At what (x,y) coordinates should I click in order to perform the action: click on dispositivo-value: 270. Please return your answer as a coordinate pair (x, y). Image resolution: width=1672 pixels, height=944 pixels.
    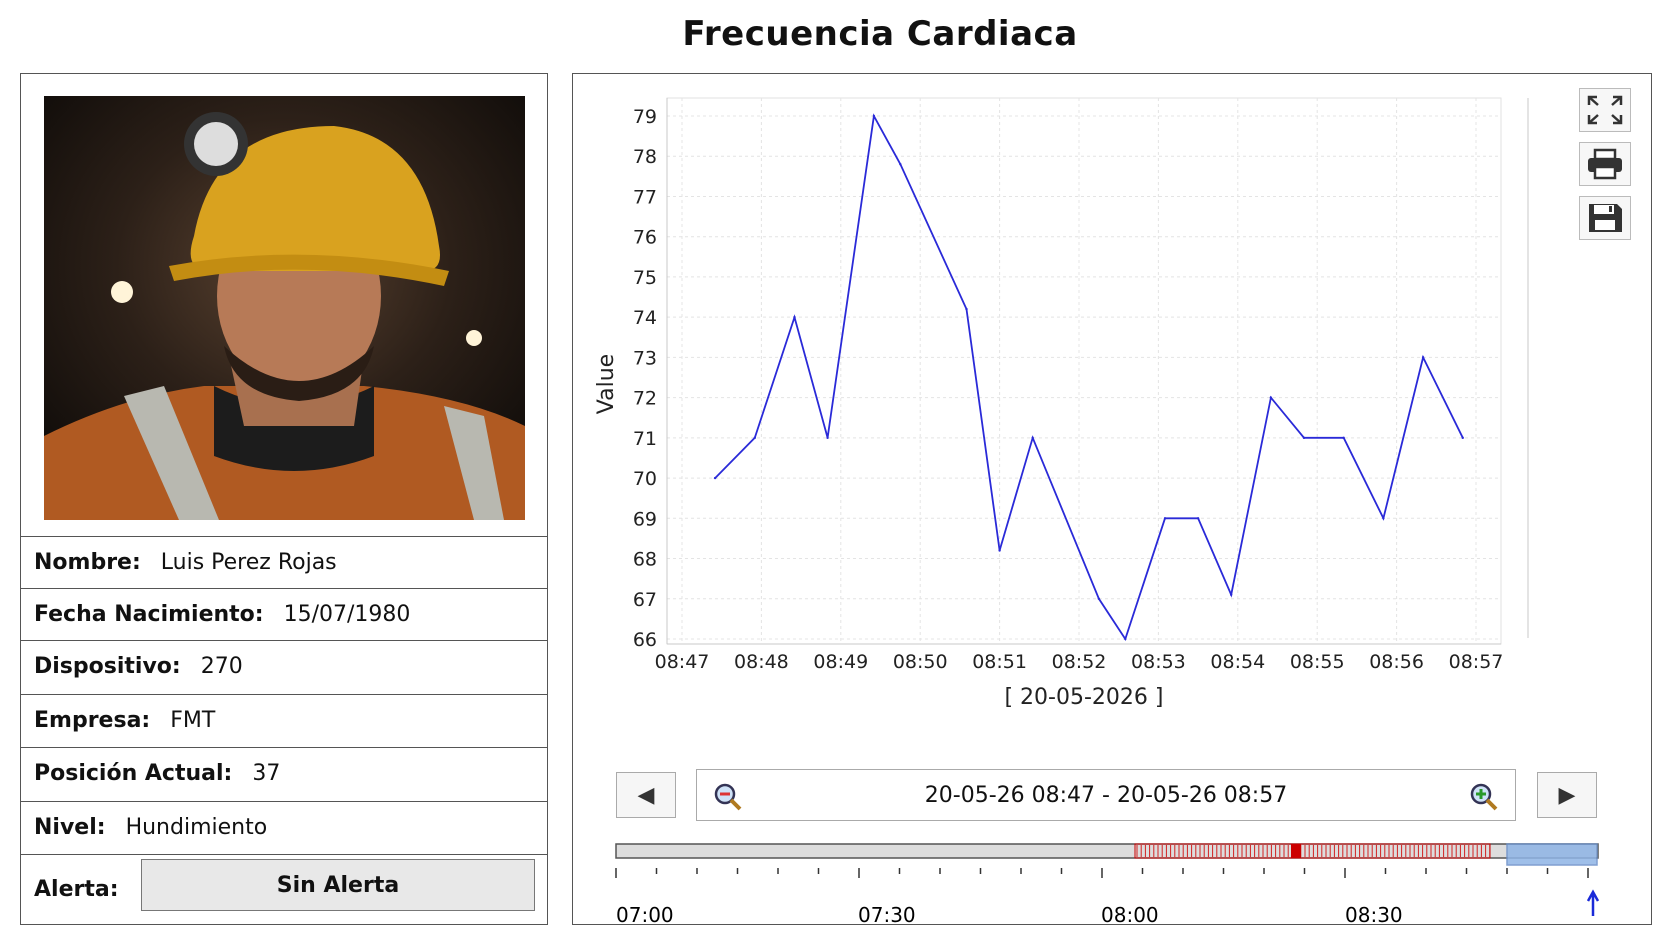
    Looking at the image, I should click on (221, 666).